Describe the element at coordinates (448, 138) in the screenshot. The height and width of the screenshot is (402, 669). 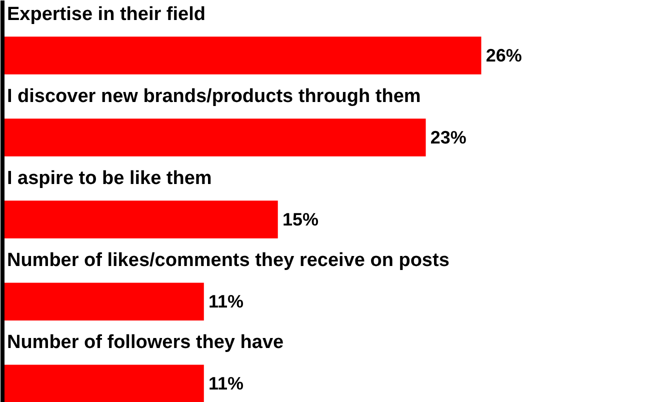
I see `data-label: 23%` at that location.